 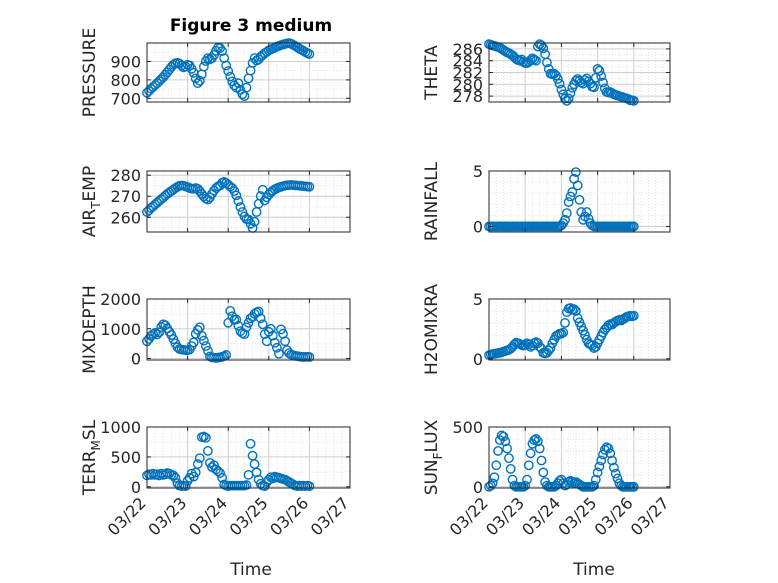 What do you see at coordinates (248, 72) in the screenshot?
I see `plot-area` at bounding box center [248, 72].